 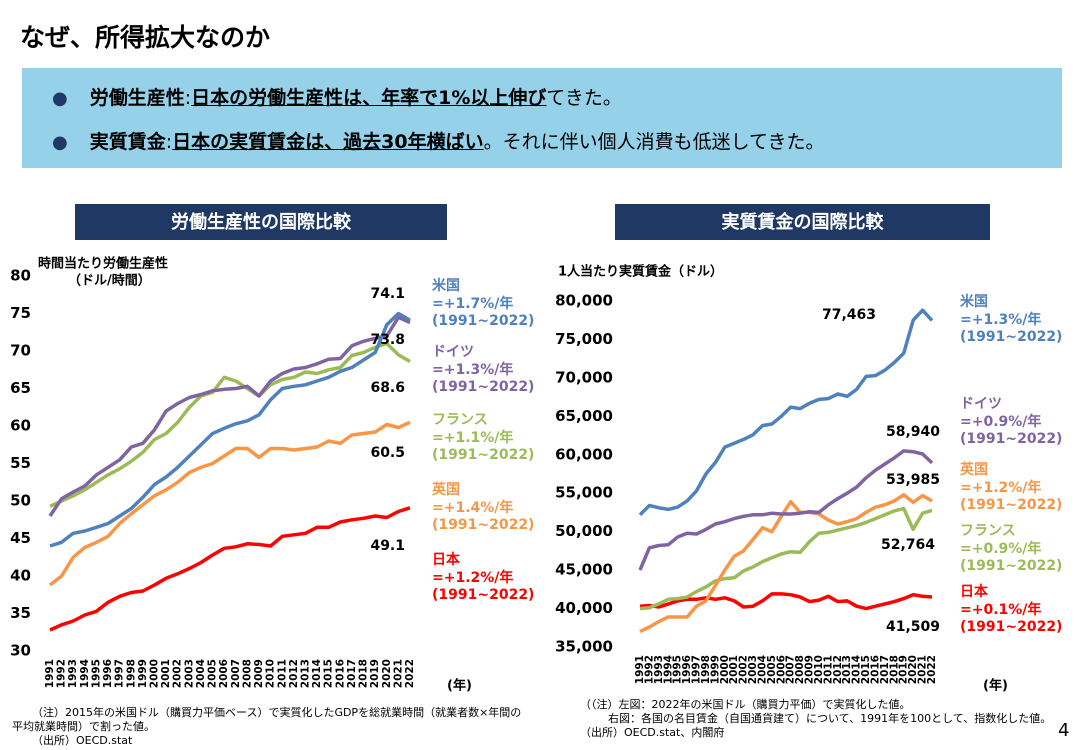 I want to click on note-line: （出所）OECD.stat, so click(x=82, y=740).